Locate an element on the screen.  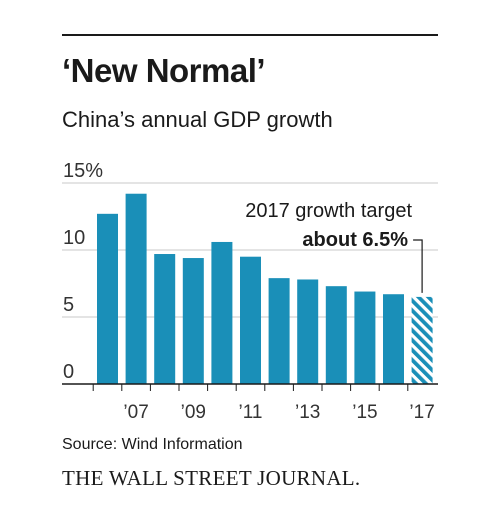
annotation-value: about 6.5% is located at coordinates (355, 240).